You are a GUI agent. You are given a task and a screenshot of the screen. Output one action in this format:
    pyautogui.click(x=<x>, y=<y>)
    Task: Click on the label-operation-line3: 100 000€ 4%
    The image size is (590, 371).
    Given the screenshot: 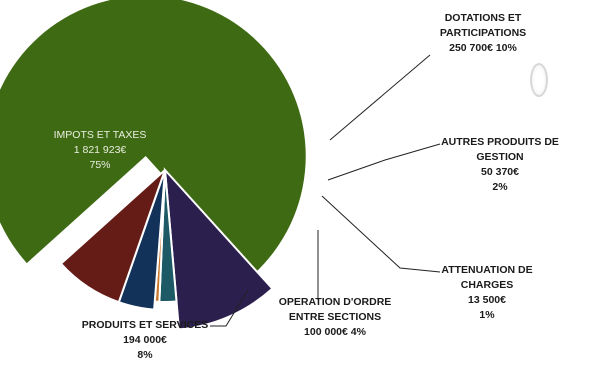 What is the action you would take?
    pyautogui.click(x=335, y=332)
    